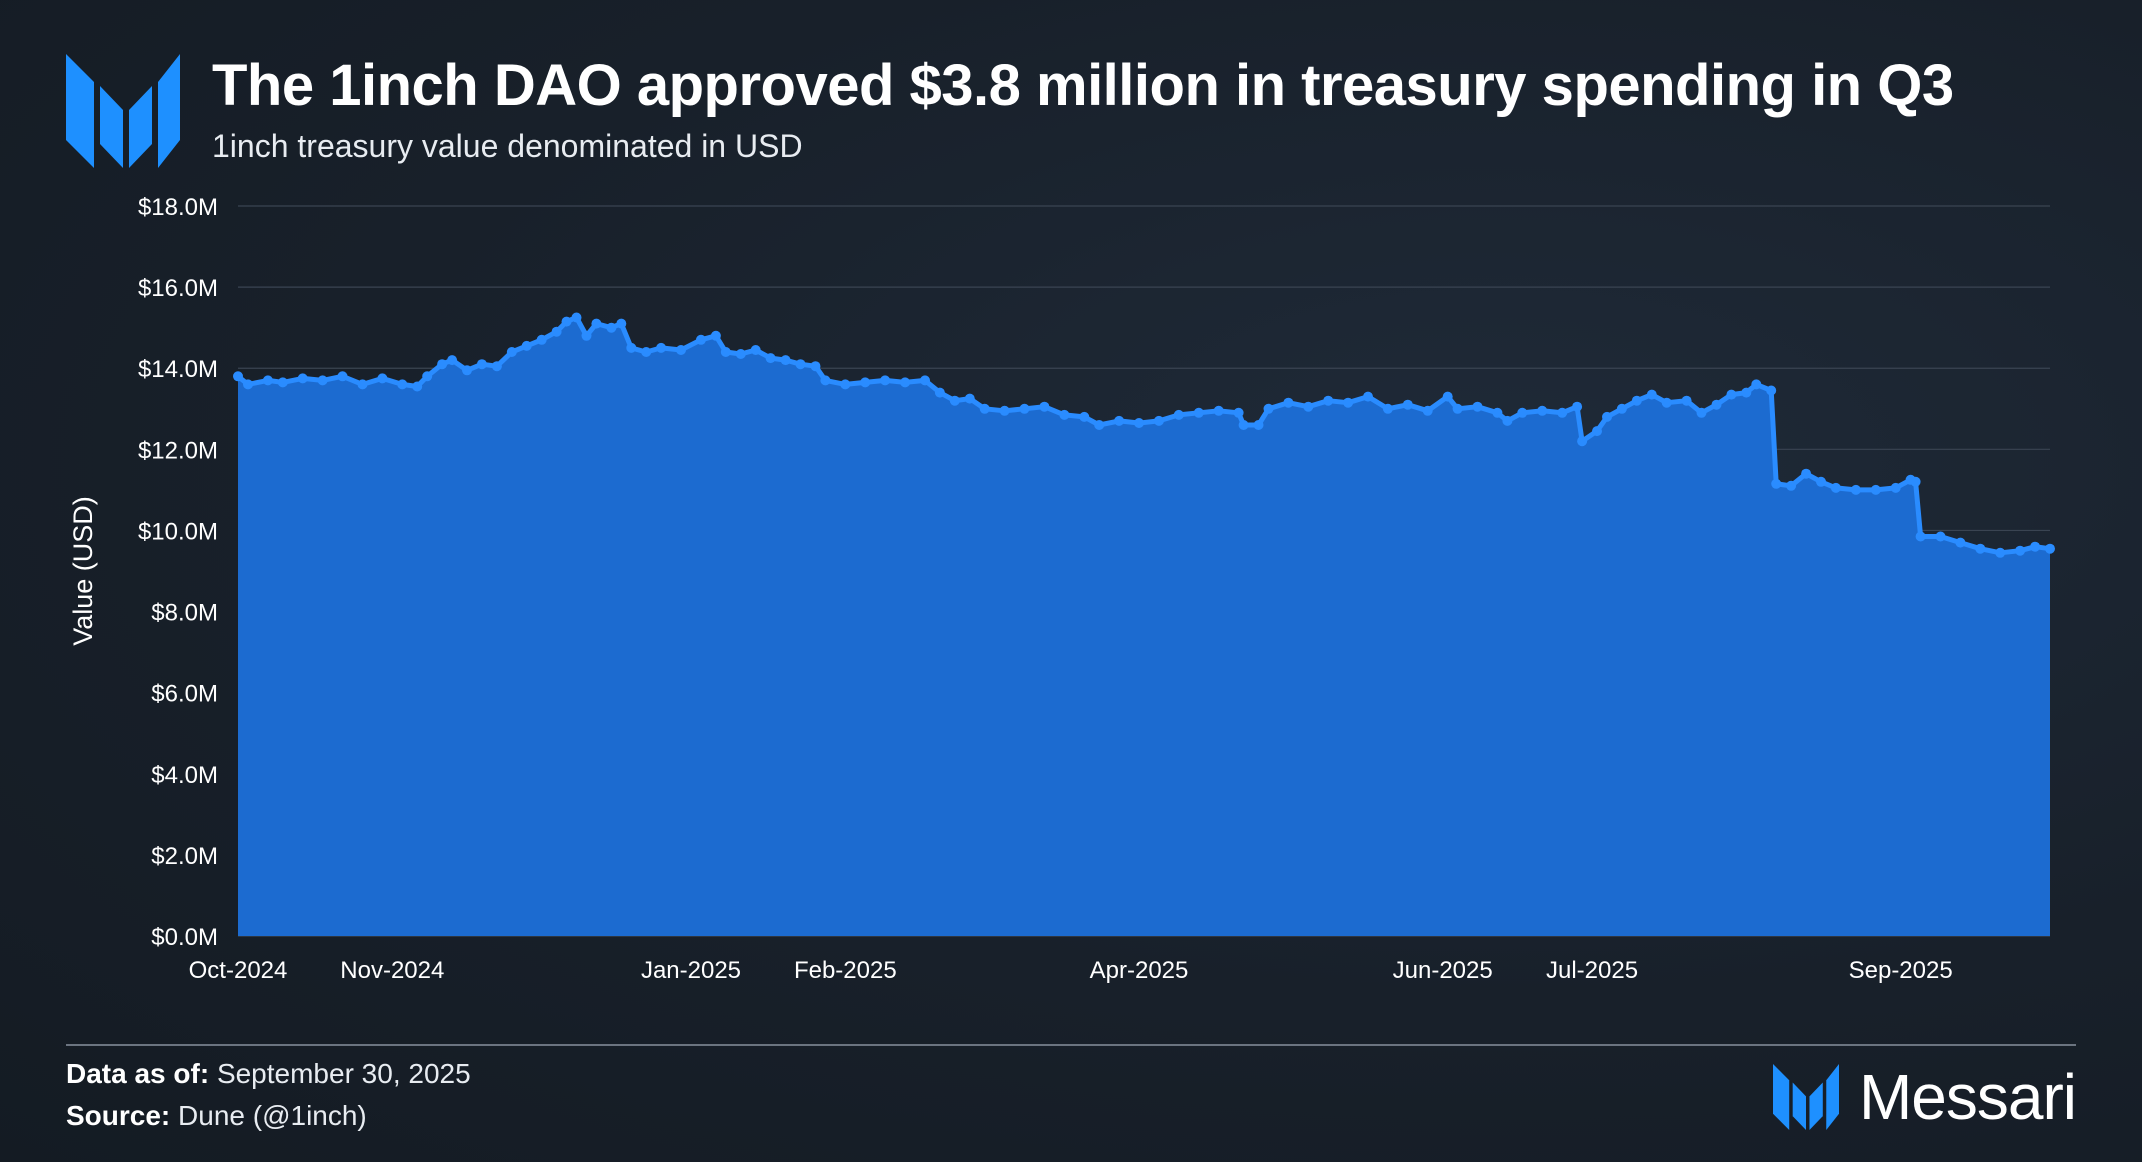 This screenshot has height=1162, width=2142. What do you see at coordinates (845, 970) in the screenshot?
I see `x-tick-label: Feb-2025` at bounding box center [845, 970].